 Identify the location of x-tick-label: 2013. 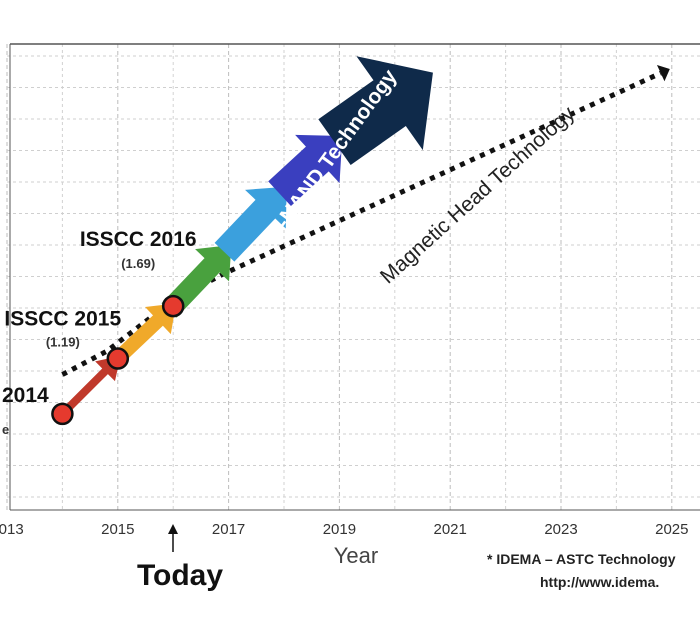
(12, 529).